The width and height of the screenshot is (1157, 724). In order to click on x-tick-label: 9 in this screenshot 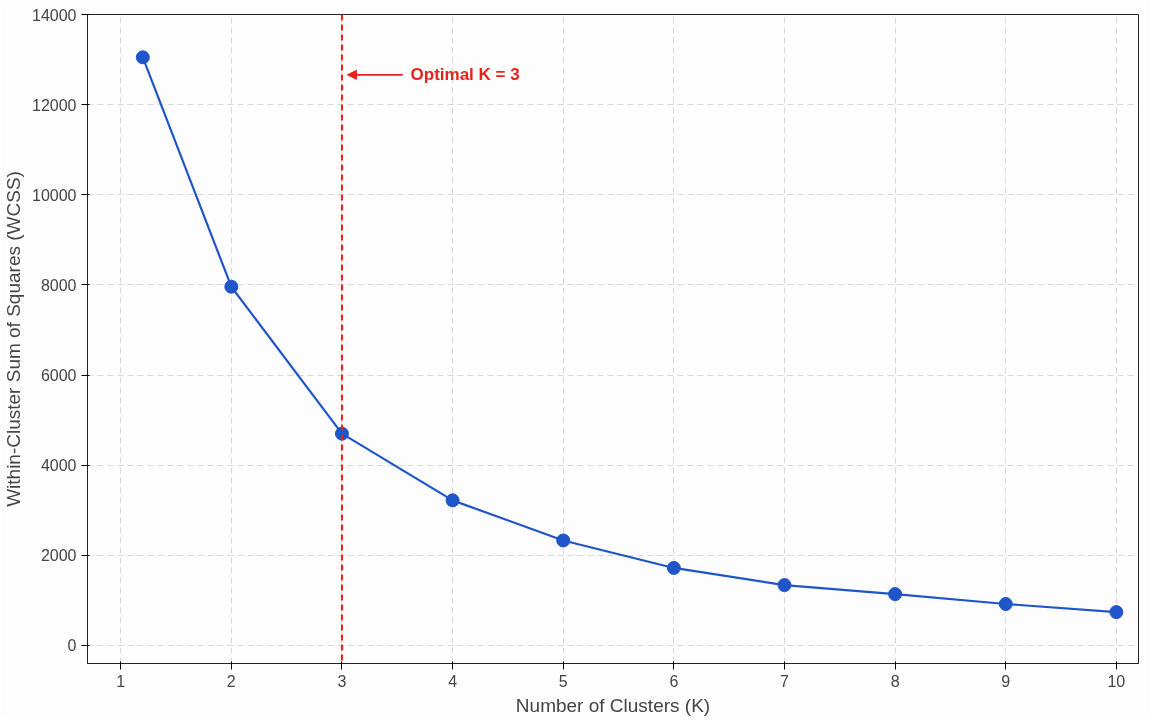, I will do `click(1006, 681)`.